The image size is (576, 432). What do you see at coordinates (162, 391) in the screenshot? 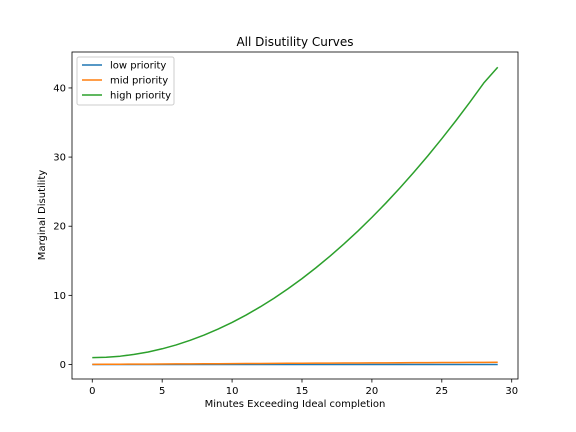
I see `x-tick-label: 5` at bounding box center [162, 391].